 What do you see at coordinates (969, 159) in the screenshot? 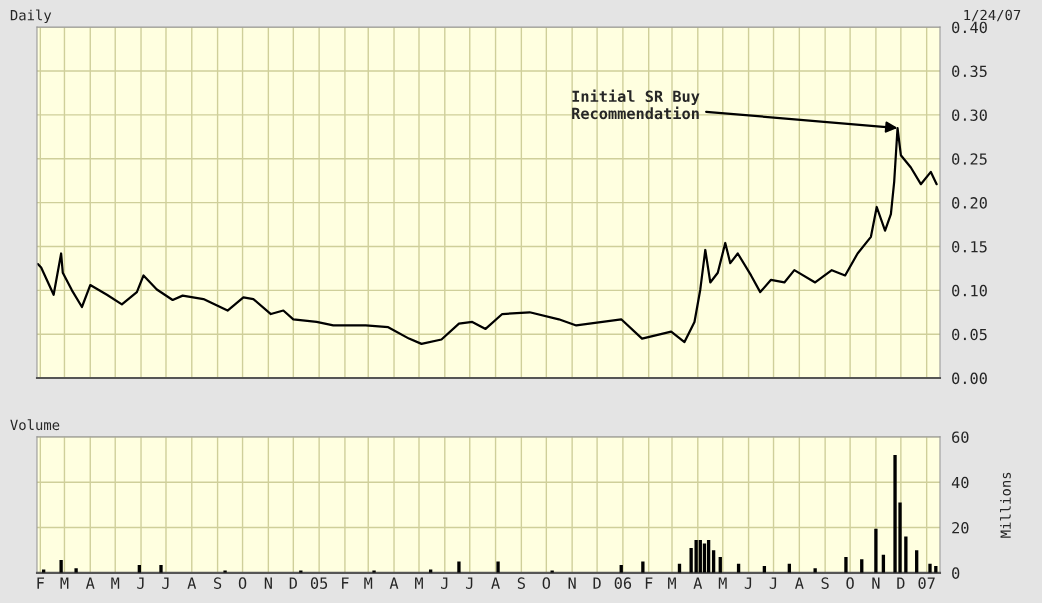
I see `y-tick-label: 0.25` at bounding box center [969, 159].